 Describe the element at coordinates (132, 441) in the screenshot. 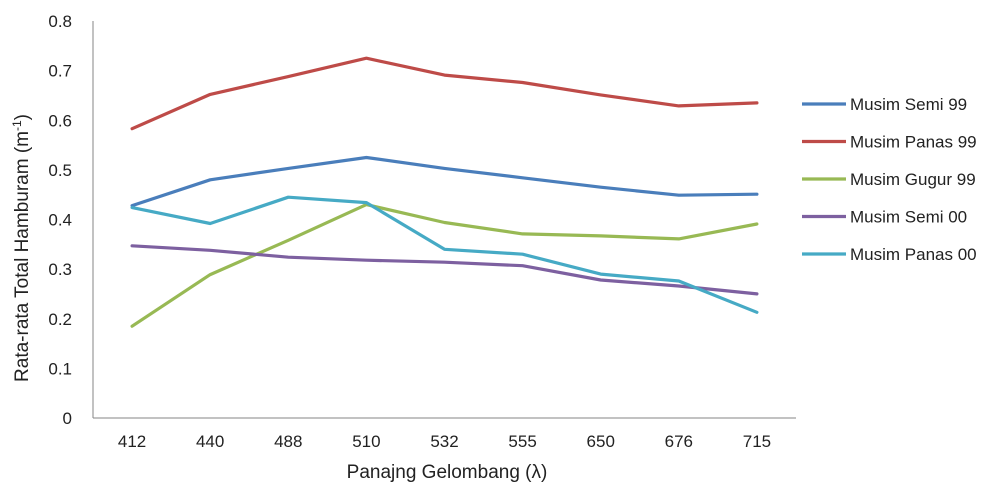

I see `x-tick-label: 412` at that location.